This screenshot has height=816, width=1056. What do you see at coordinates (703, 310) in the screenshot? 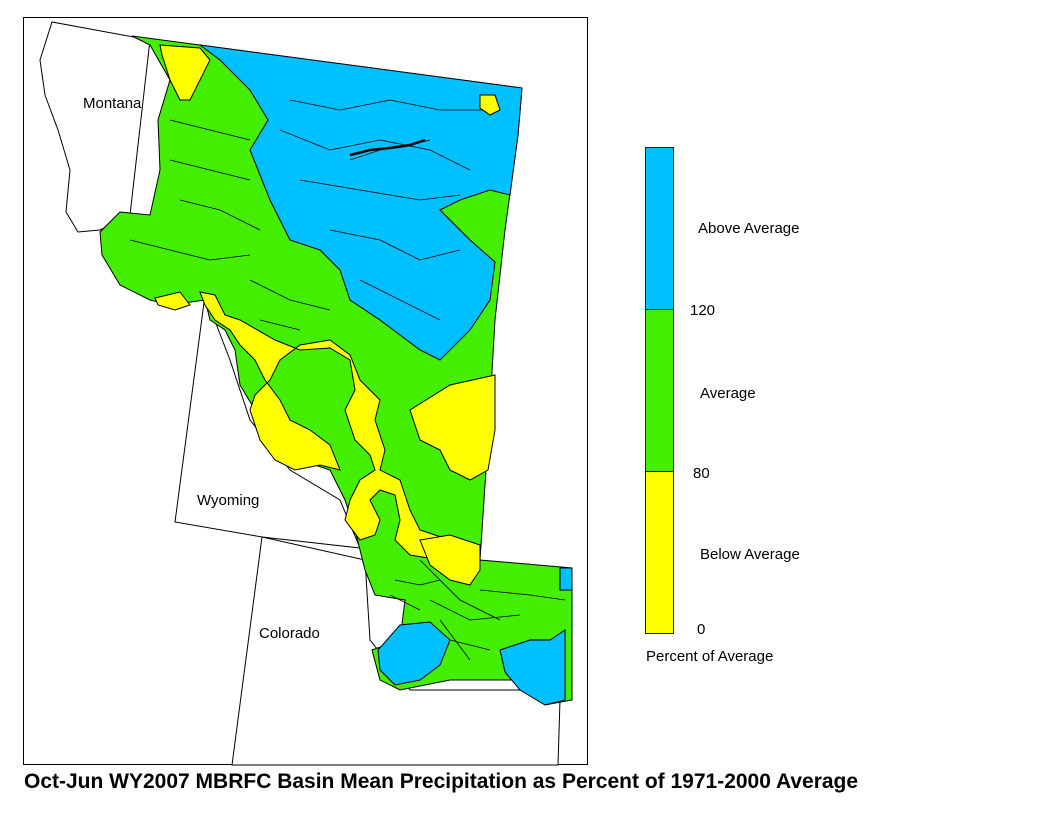
I see `legend-tick-120: 120` at bounding box center [703, 310].